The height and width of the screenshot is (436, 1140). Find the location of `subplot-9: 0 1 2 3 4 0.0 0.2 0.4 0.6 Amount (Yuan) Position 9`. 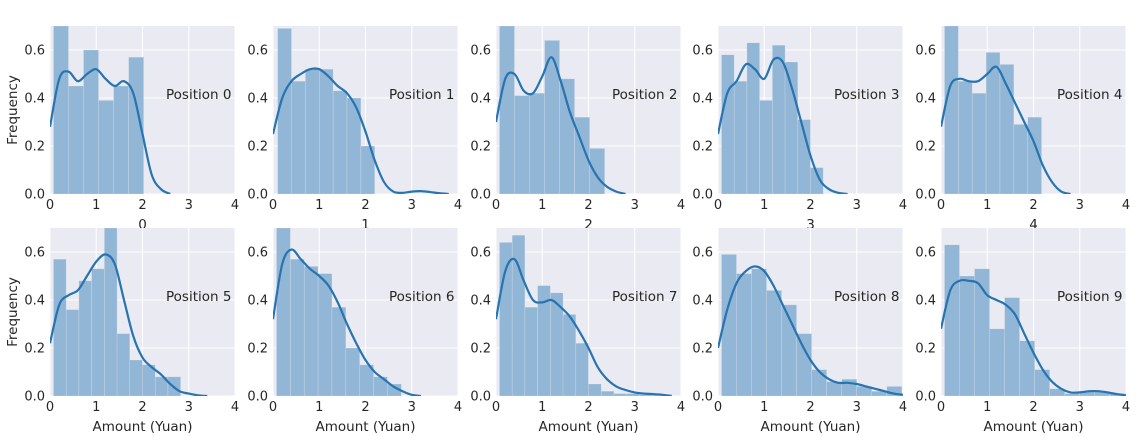

subplot-9: 0 1 2 3 4 0.0 0.2 0.4 0.6 Amount (Yuan) Position 9 is located at coordinates (1022, 331).